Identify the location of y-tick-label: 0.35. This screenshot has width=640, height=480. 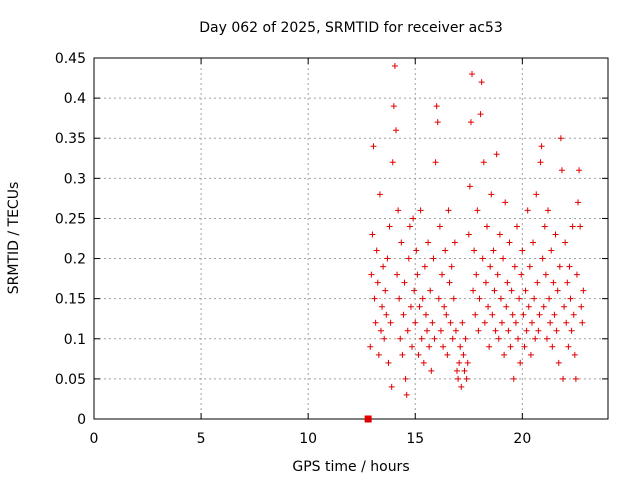
(70, 139).